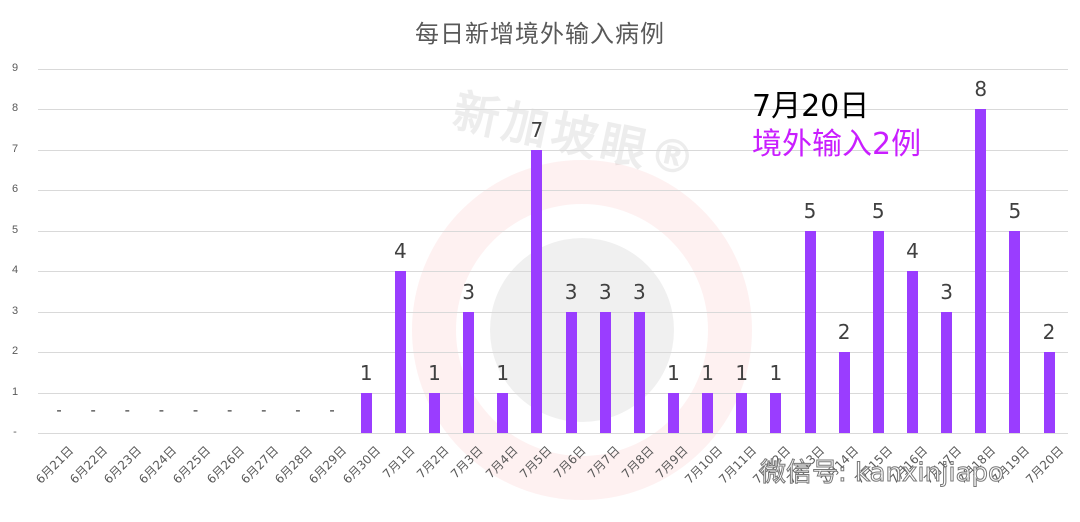 Image resolution: width=1080 pixels, height=522 pixels. Describe the element at coordinates (399, 462) in the screenshot. I see `x-tick-label: 7月1日` at that location.